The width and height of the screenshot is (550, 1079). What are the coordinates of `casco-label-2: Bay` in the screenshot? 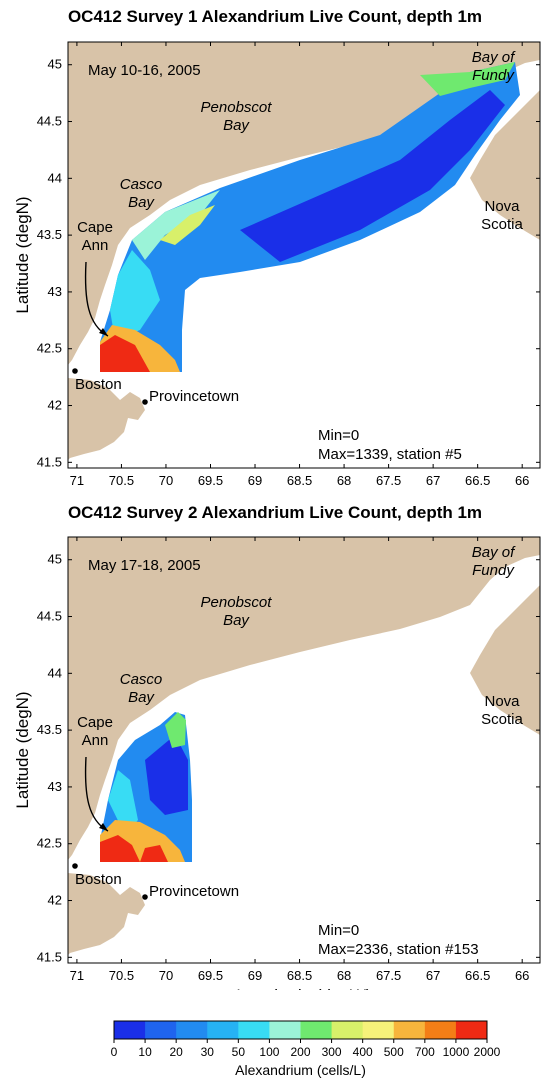 It's located at (141, 202).